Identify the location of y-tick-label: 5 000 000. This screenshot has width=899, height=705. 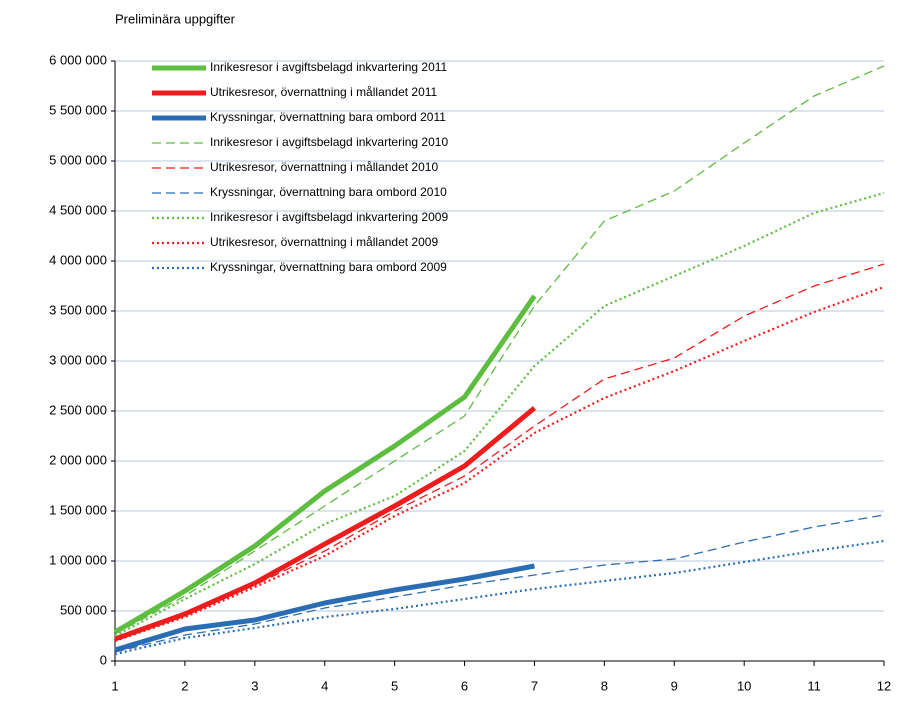
(78, 159).